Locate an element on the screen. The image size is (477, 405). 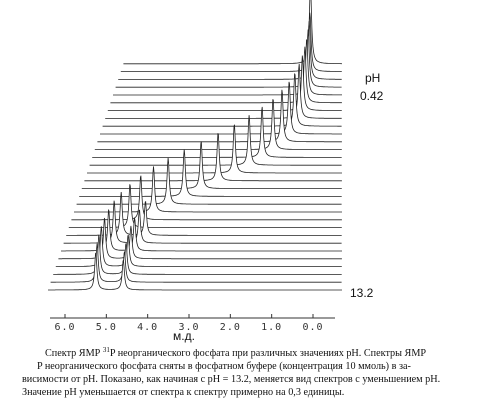
tick-label: 4.0 is located at coordinates (147, 327).